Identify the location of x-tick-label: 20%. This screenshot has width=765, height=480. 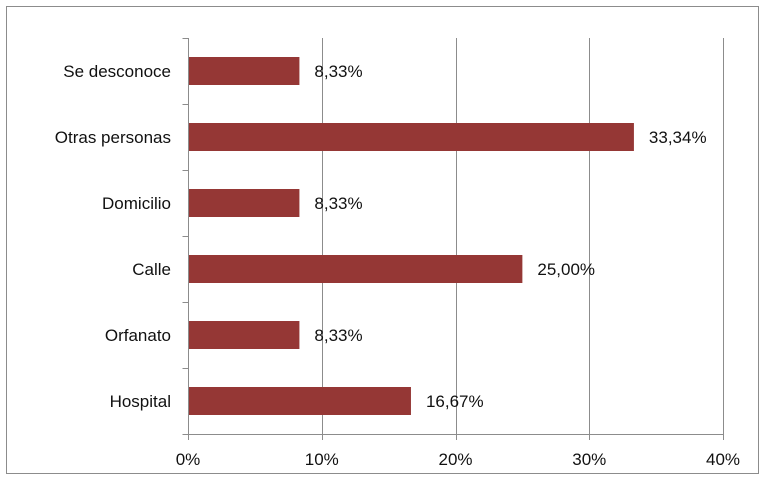
(455, 459).